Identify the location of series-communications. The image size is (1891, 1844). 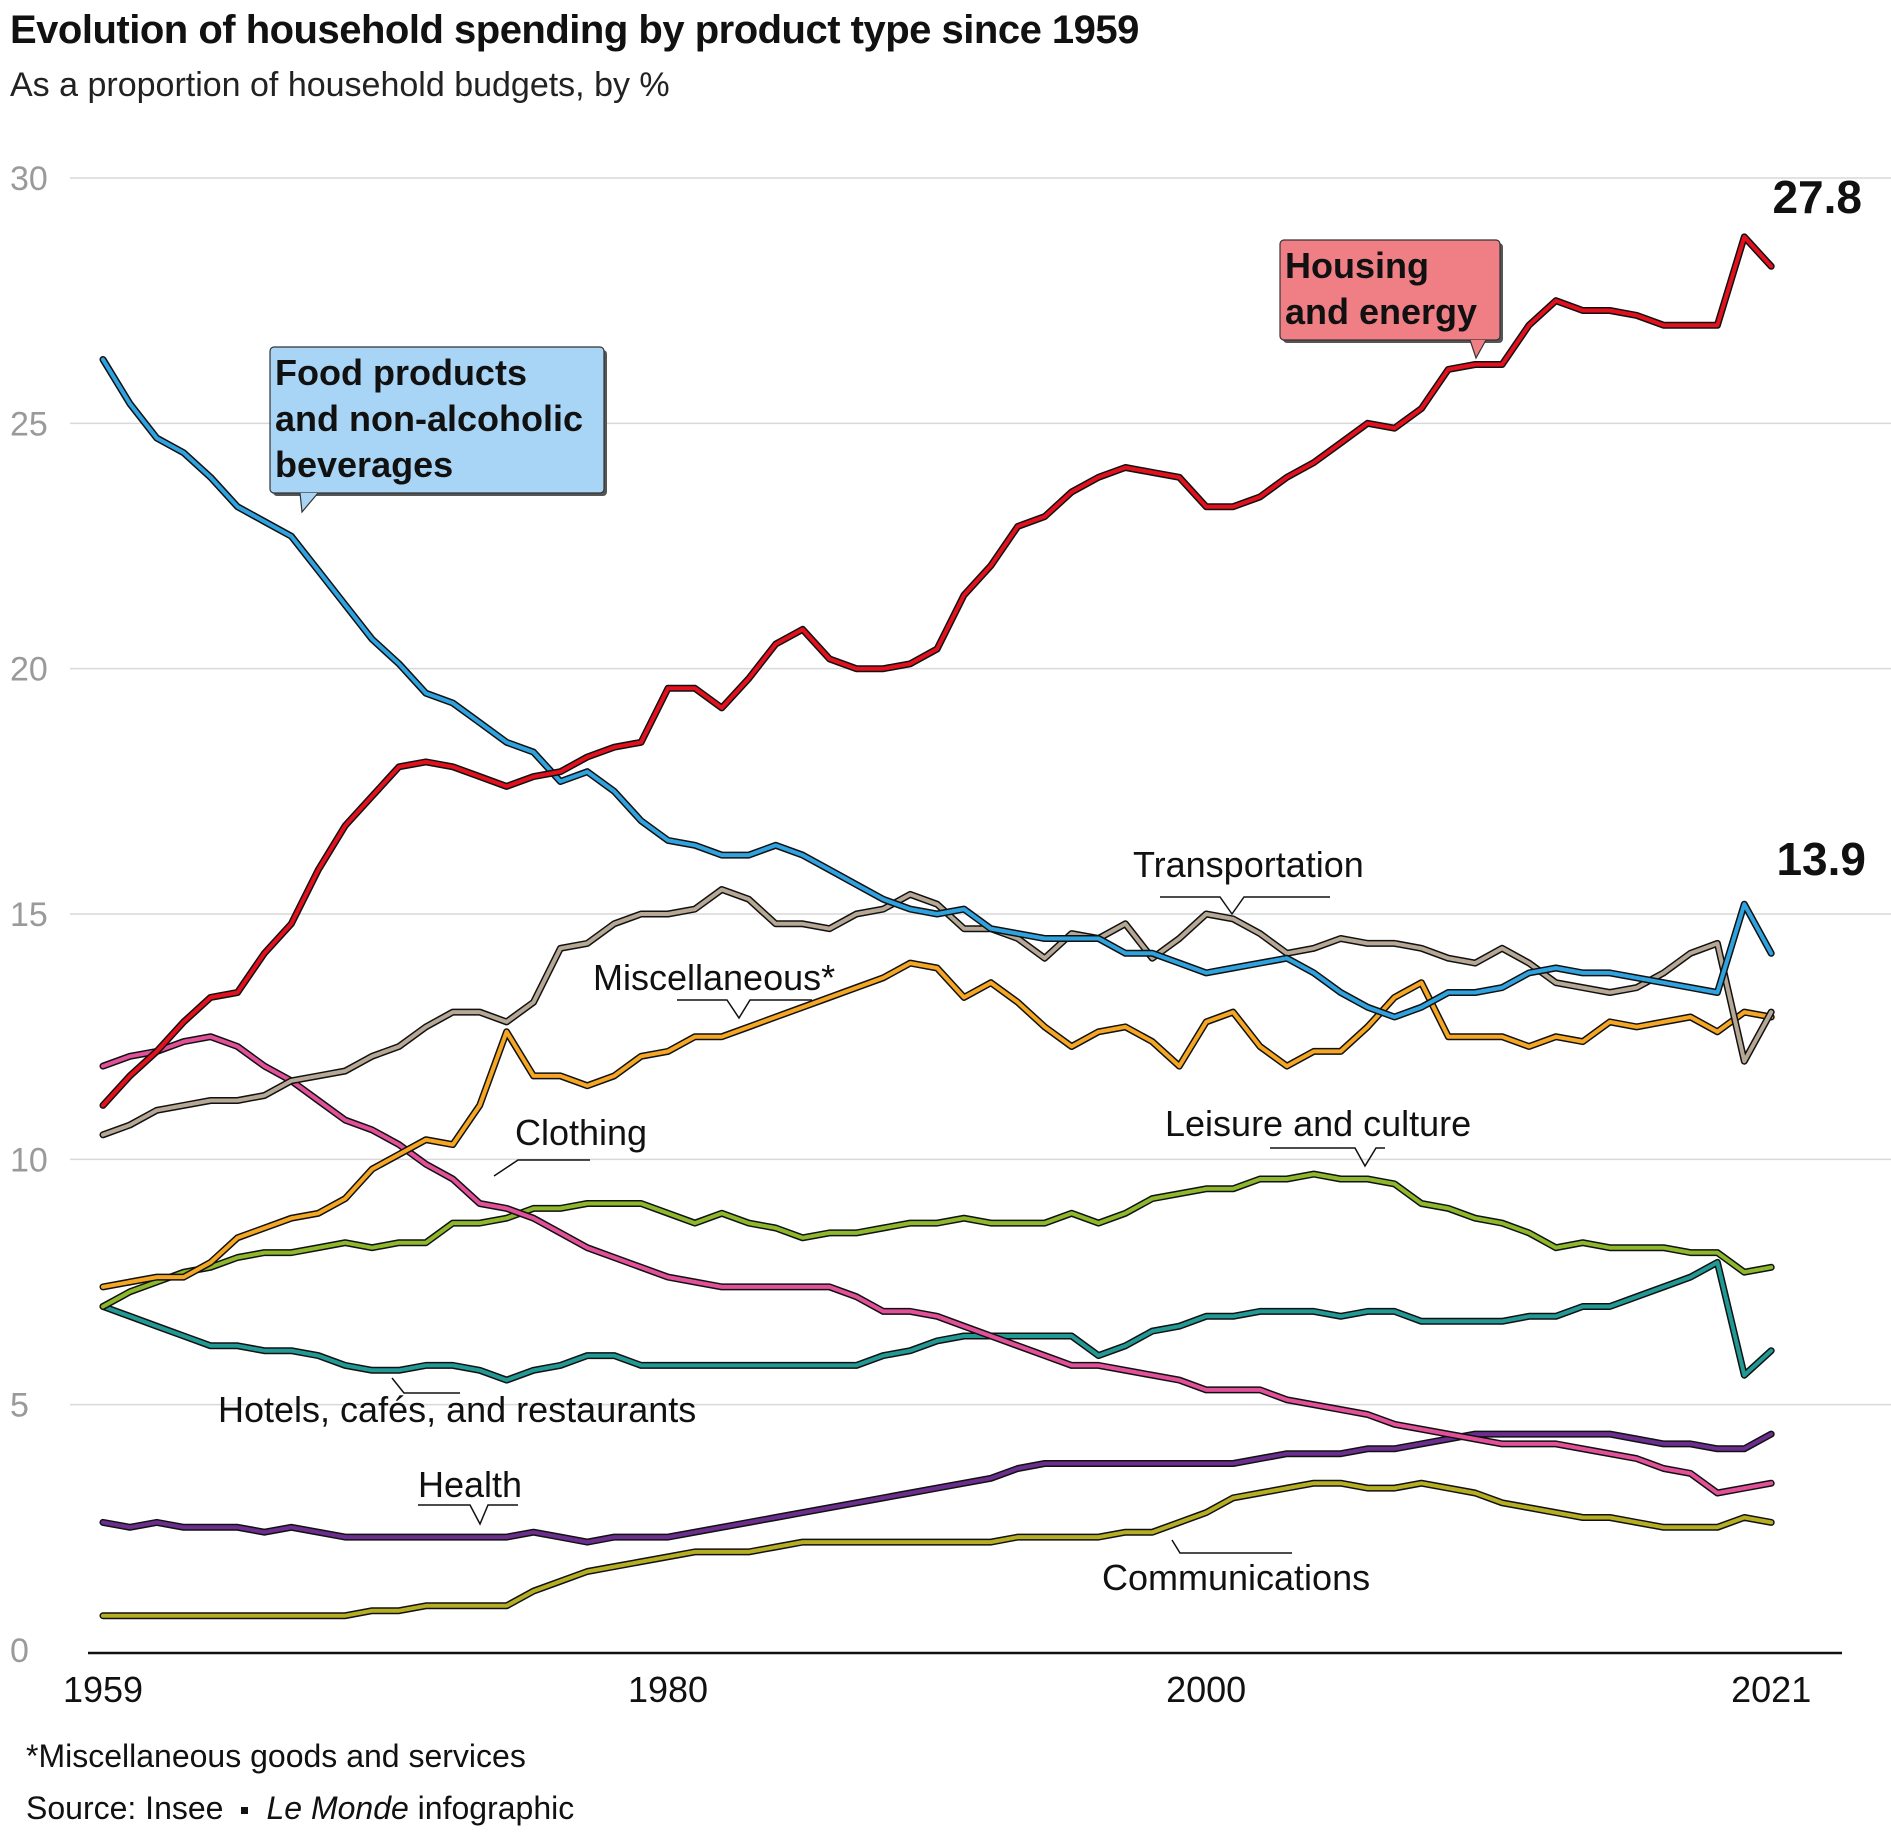
(937, 1549).